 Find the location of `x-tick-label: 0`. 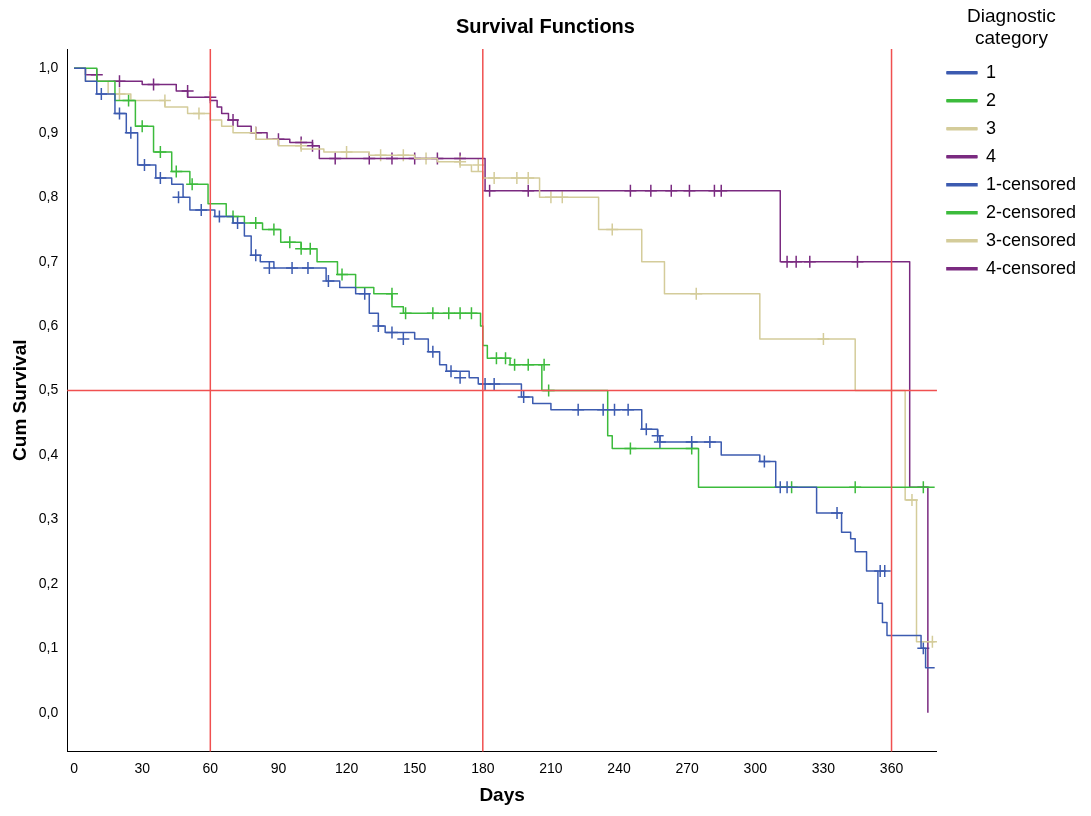

x-tick-label: 0 is located at coordinates (74, 767).